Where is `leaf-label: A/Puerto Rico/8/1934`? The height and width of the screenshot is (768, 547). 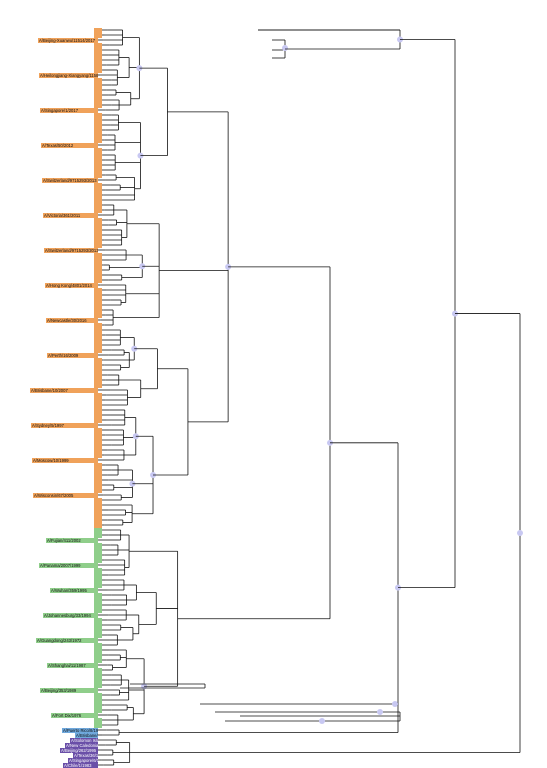
leaf-label: A/Puerto Rico/8/1934 is located at coordinates (80, 730).